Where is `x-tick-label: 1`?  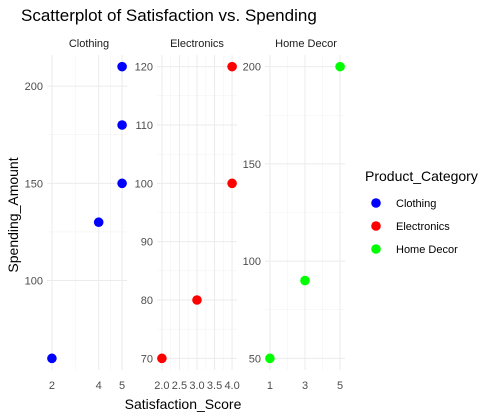
x-tick-label: 1 is located at coordinates (270, 386).